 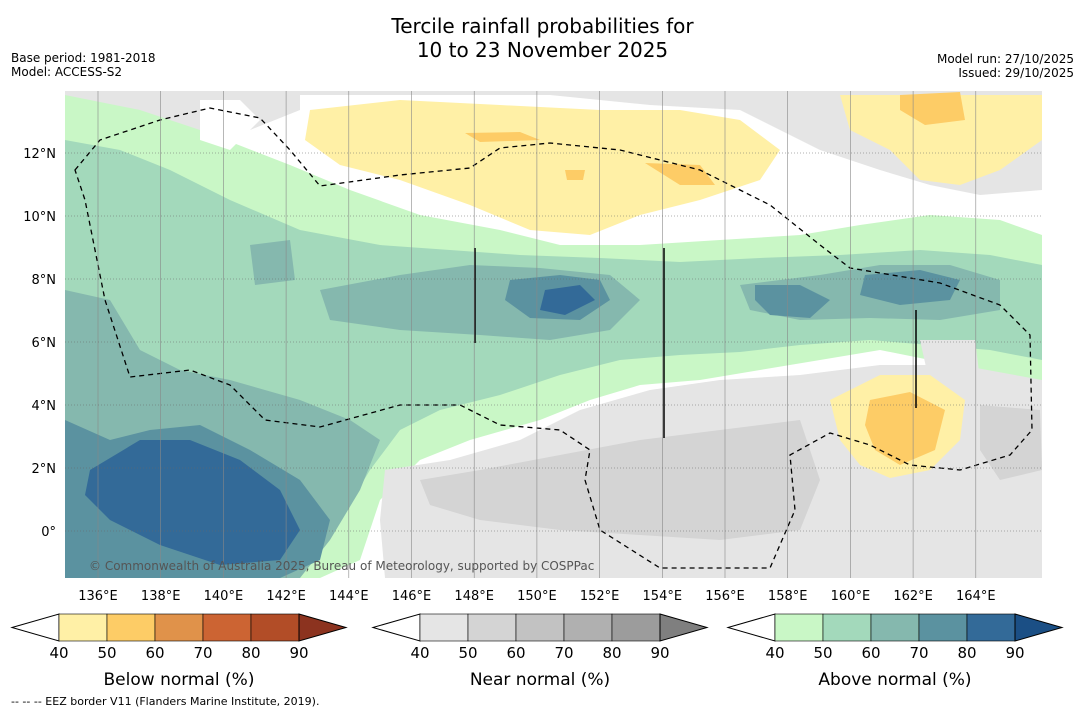 What do you see at coordinates (950, 362) in the screenshot?
I see `near-40-east` at bounding box center [950, 362].